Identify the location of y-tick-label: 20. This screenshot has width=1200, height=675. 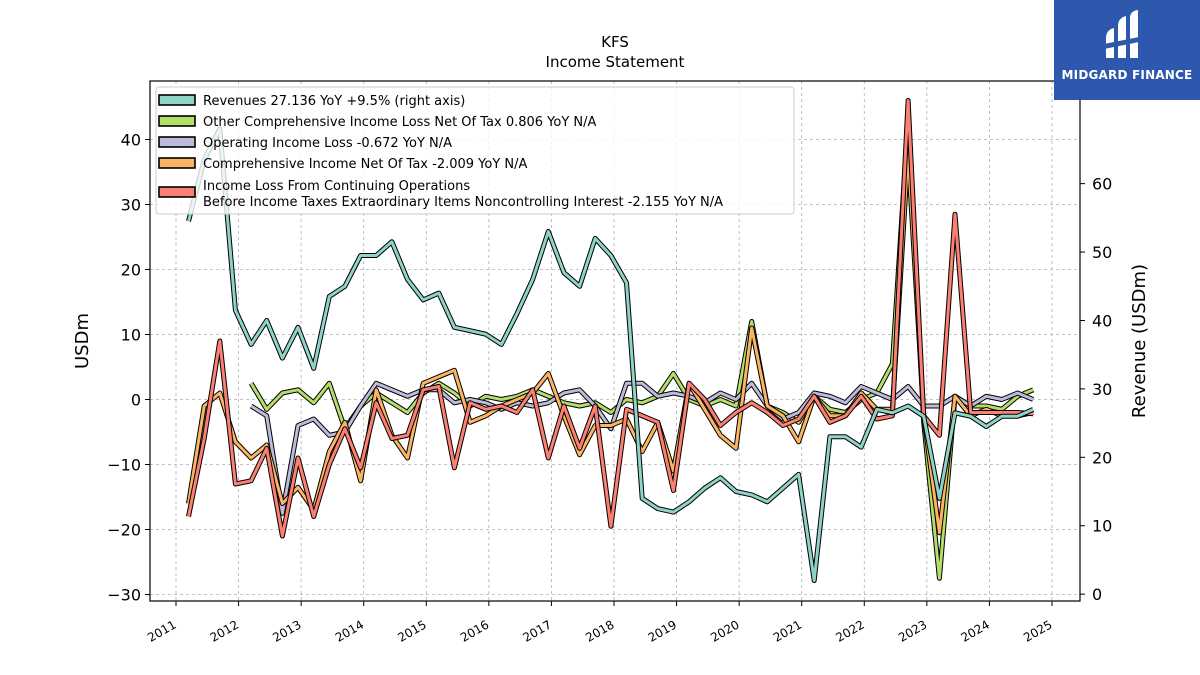
(131, 270).